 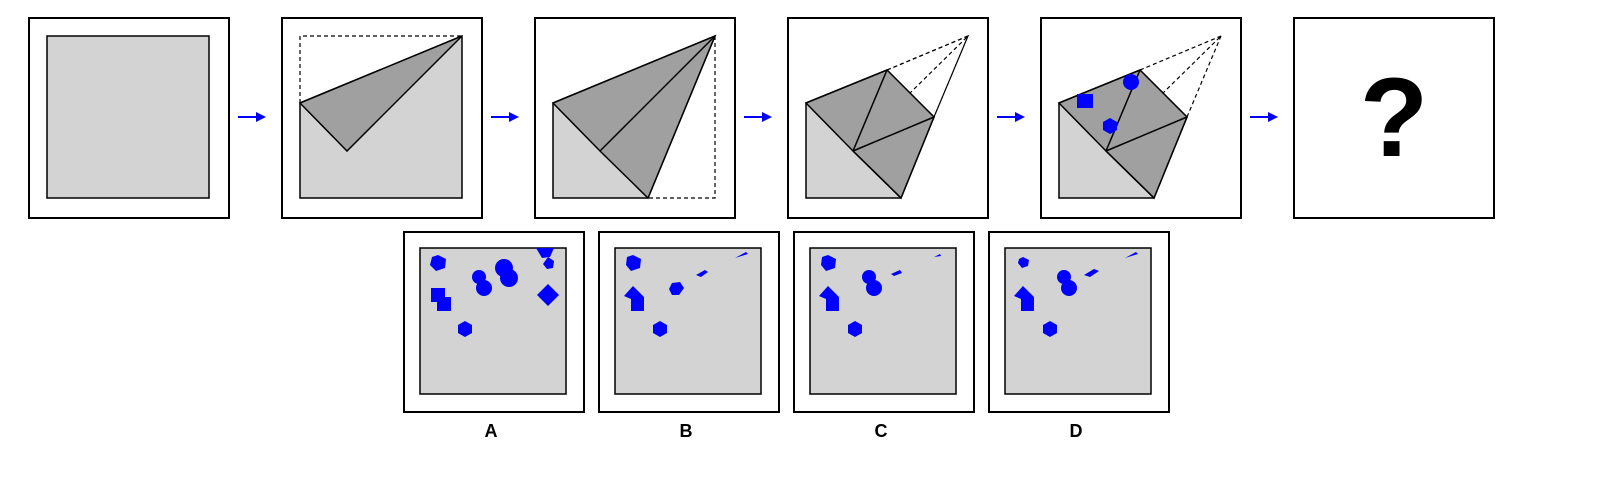 I want to click on option-b-figure, so click(x=688, y=321).